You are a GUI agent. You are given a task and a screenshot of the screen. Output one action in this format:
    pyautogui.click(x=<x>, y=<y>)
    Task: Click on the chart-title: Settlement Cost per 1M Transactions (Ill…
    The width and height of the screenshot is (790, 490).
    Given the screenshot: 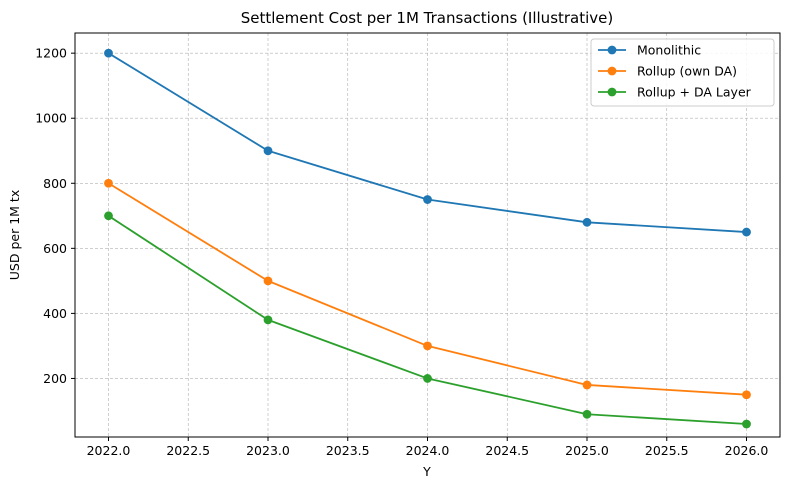 What is the action you would take?
    pyautogui.click(x=427, y=18)
    